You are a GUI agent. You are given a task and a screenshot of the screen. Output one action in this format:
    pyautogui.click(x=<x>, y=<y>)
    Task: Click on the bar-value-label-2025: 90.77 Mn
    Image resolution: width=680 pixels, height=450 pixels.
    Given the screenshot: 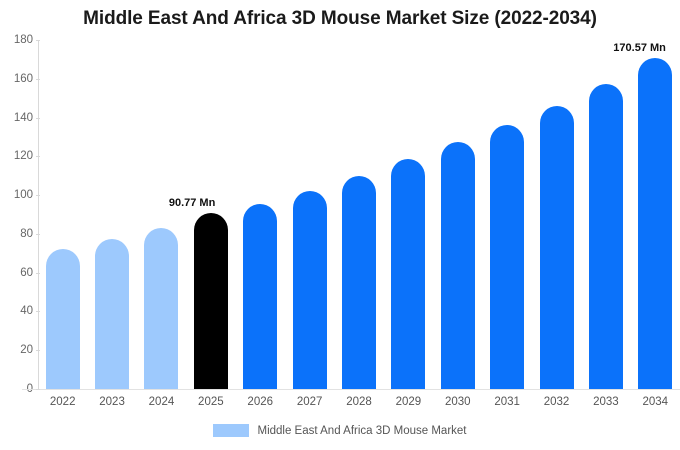 What is the action you would take?
    pyautogui.click(x=192, y=203)
    